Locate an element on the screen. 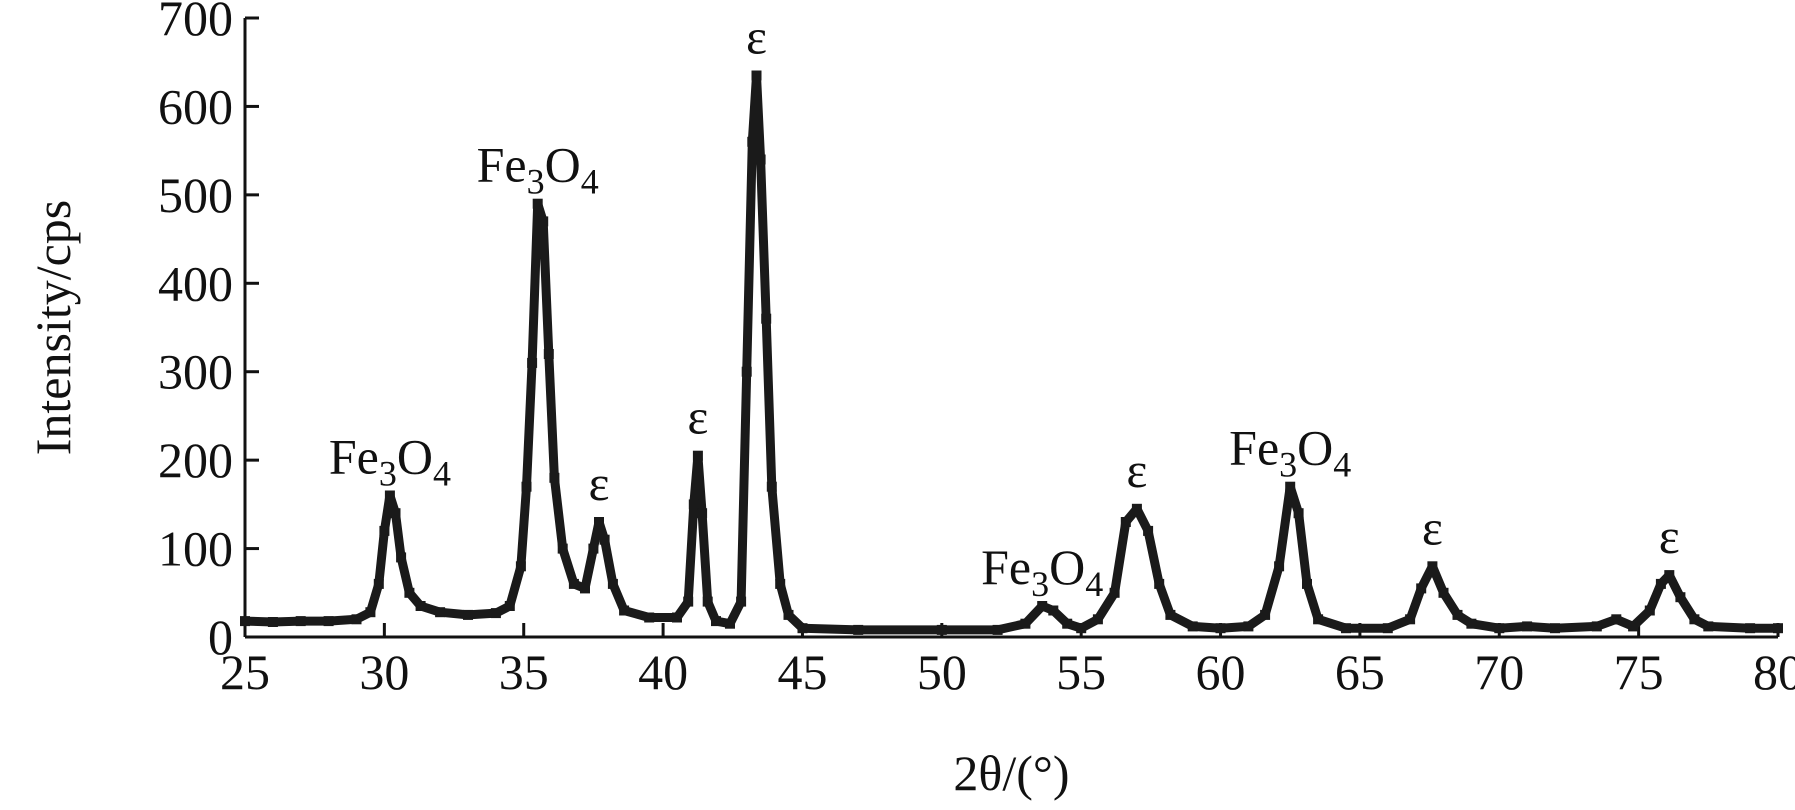 The image size is (1795, 810). x-tick-label: 65 is located at coordinates (1360, 672).